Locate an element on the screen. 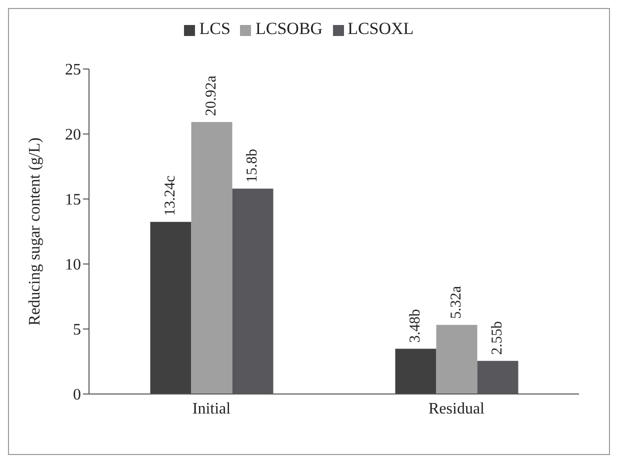 This screenshot has width=620, height=465. y-tick-label: 15 is located at coordinates (73, 200).